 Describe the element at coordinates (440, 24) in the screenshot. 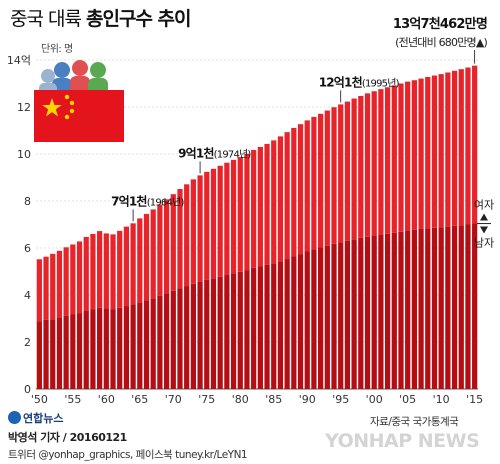

I see `annotation-latest-value: 13억7천462만명` at that location.